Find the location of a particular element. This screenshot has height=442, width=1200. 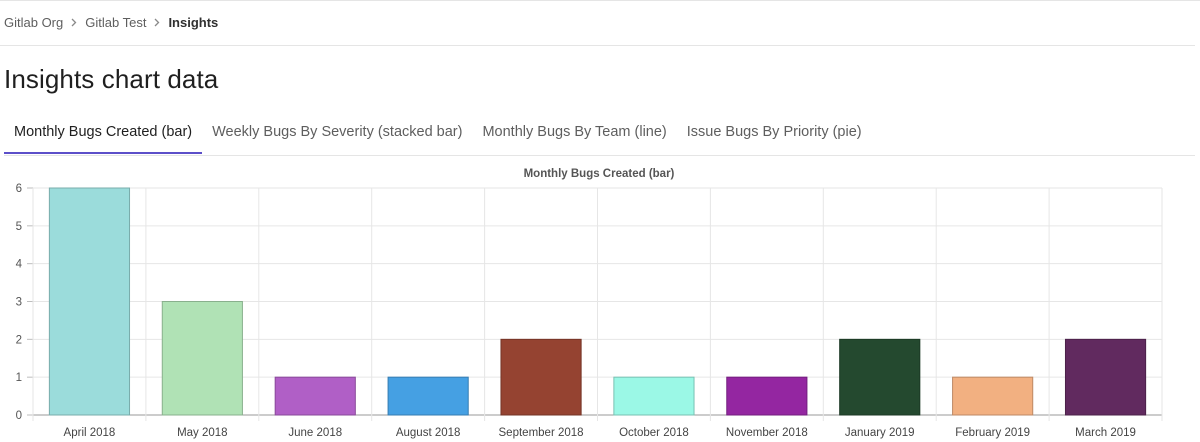

x-tick-label: May 2018 is located at coordinates (202, 433).